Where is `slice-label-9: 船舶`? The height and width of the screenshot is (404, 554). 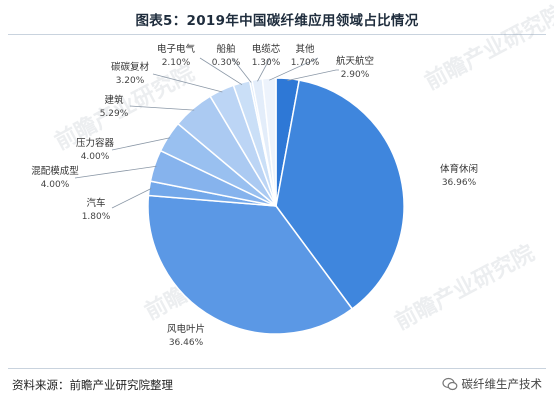
slice-label-9: 船舶 is located at coordinates (225, 49).